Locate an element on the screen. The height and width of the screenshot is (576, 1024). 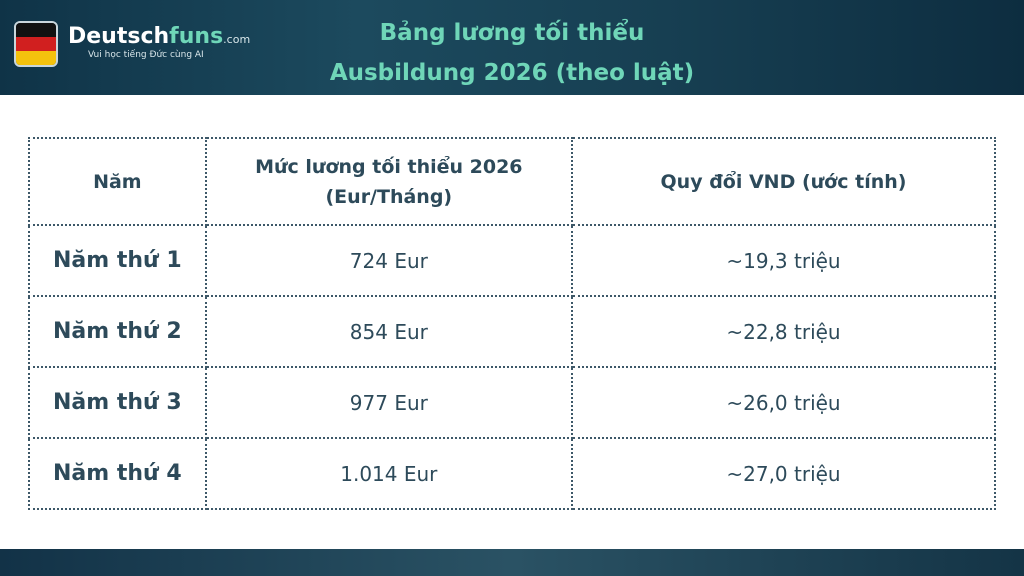
title: Ausbildung 2026 (theo luật) is located at coordinates (512, 73).